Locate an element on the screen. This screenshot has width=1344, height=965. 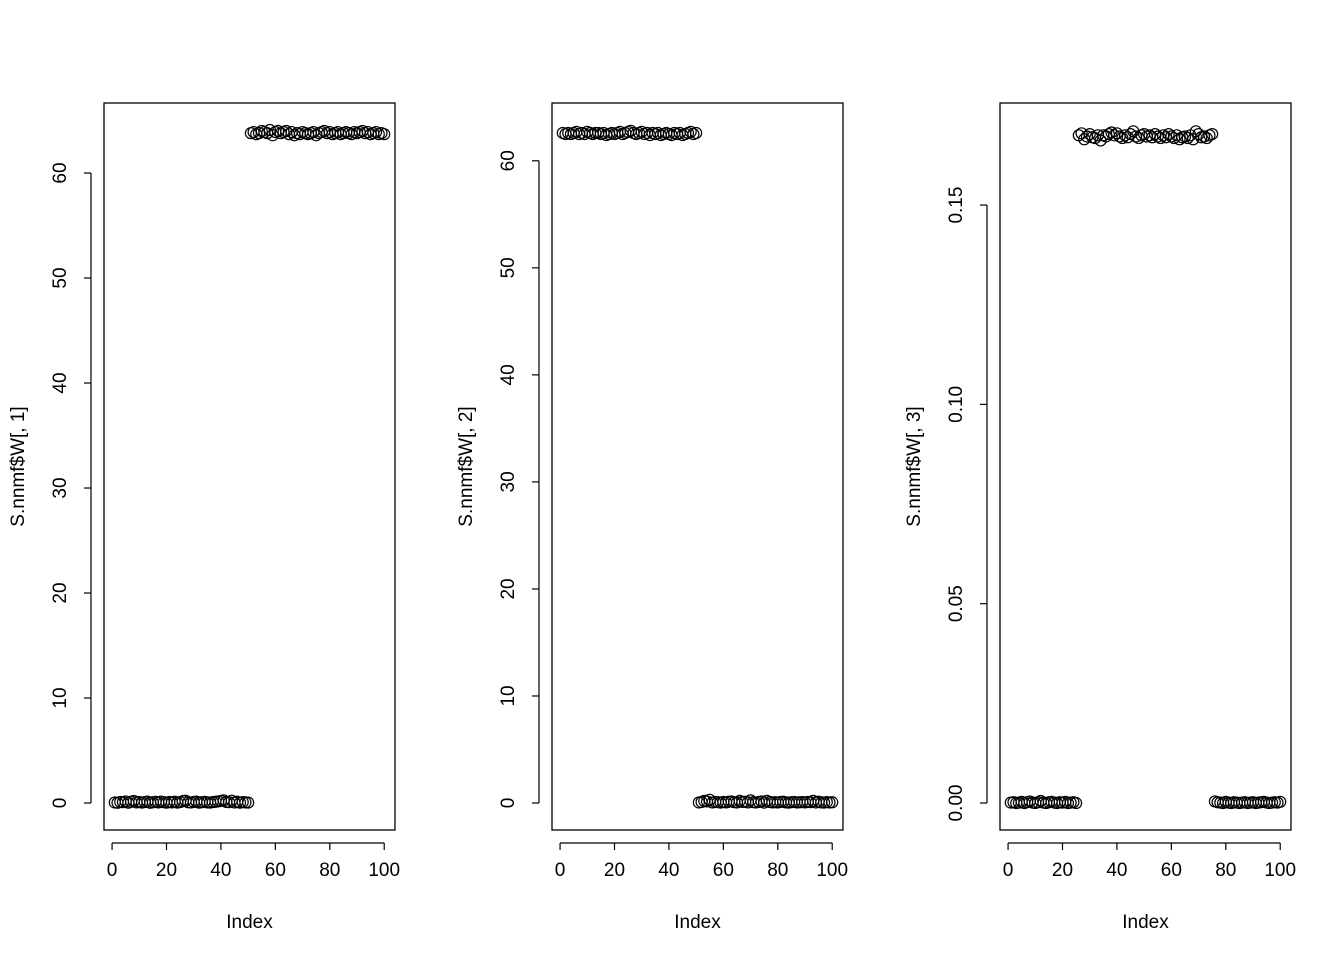
y-axis-label: S.nnmf$W[, 2] is located at coordinates (466, 466).